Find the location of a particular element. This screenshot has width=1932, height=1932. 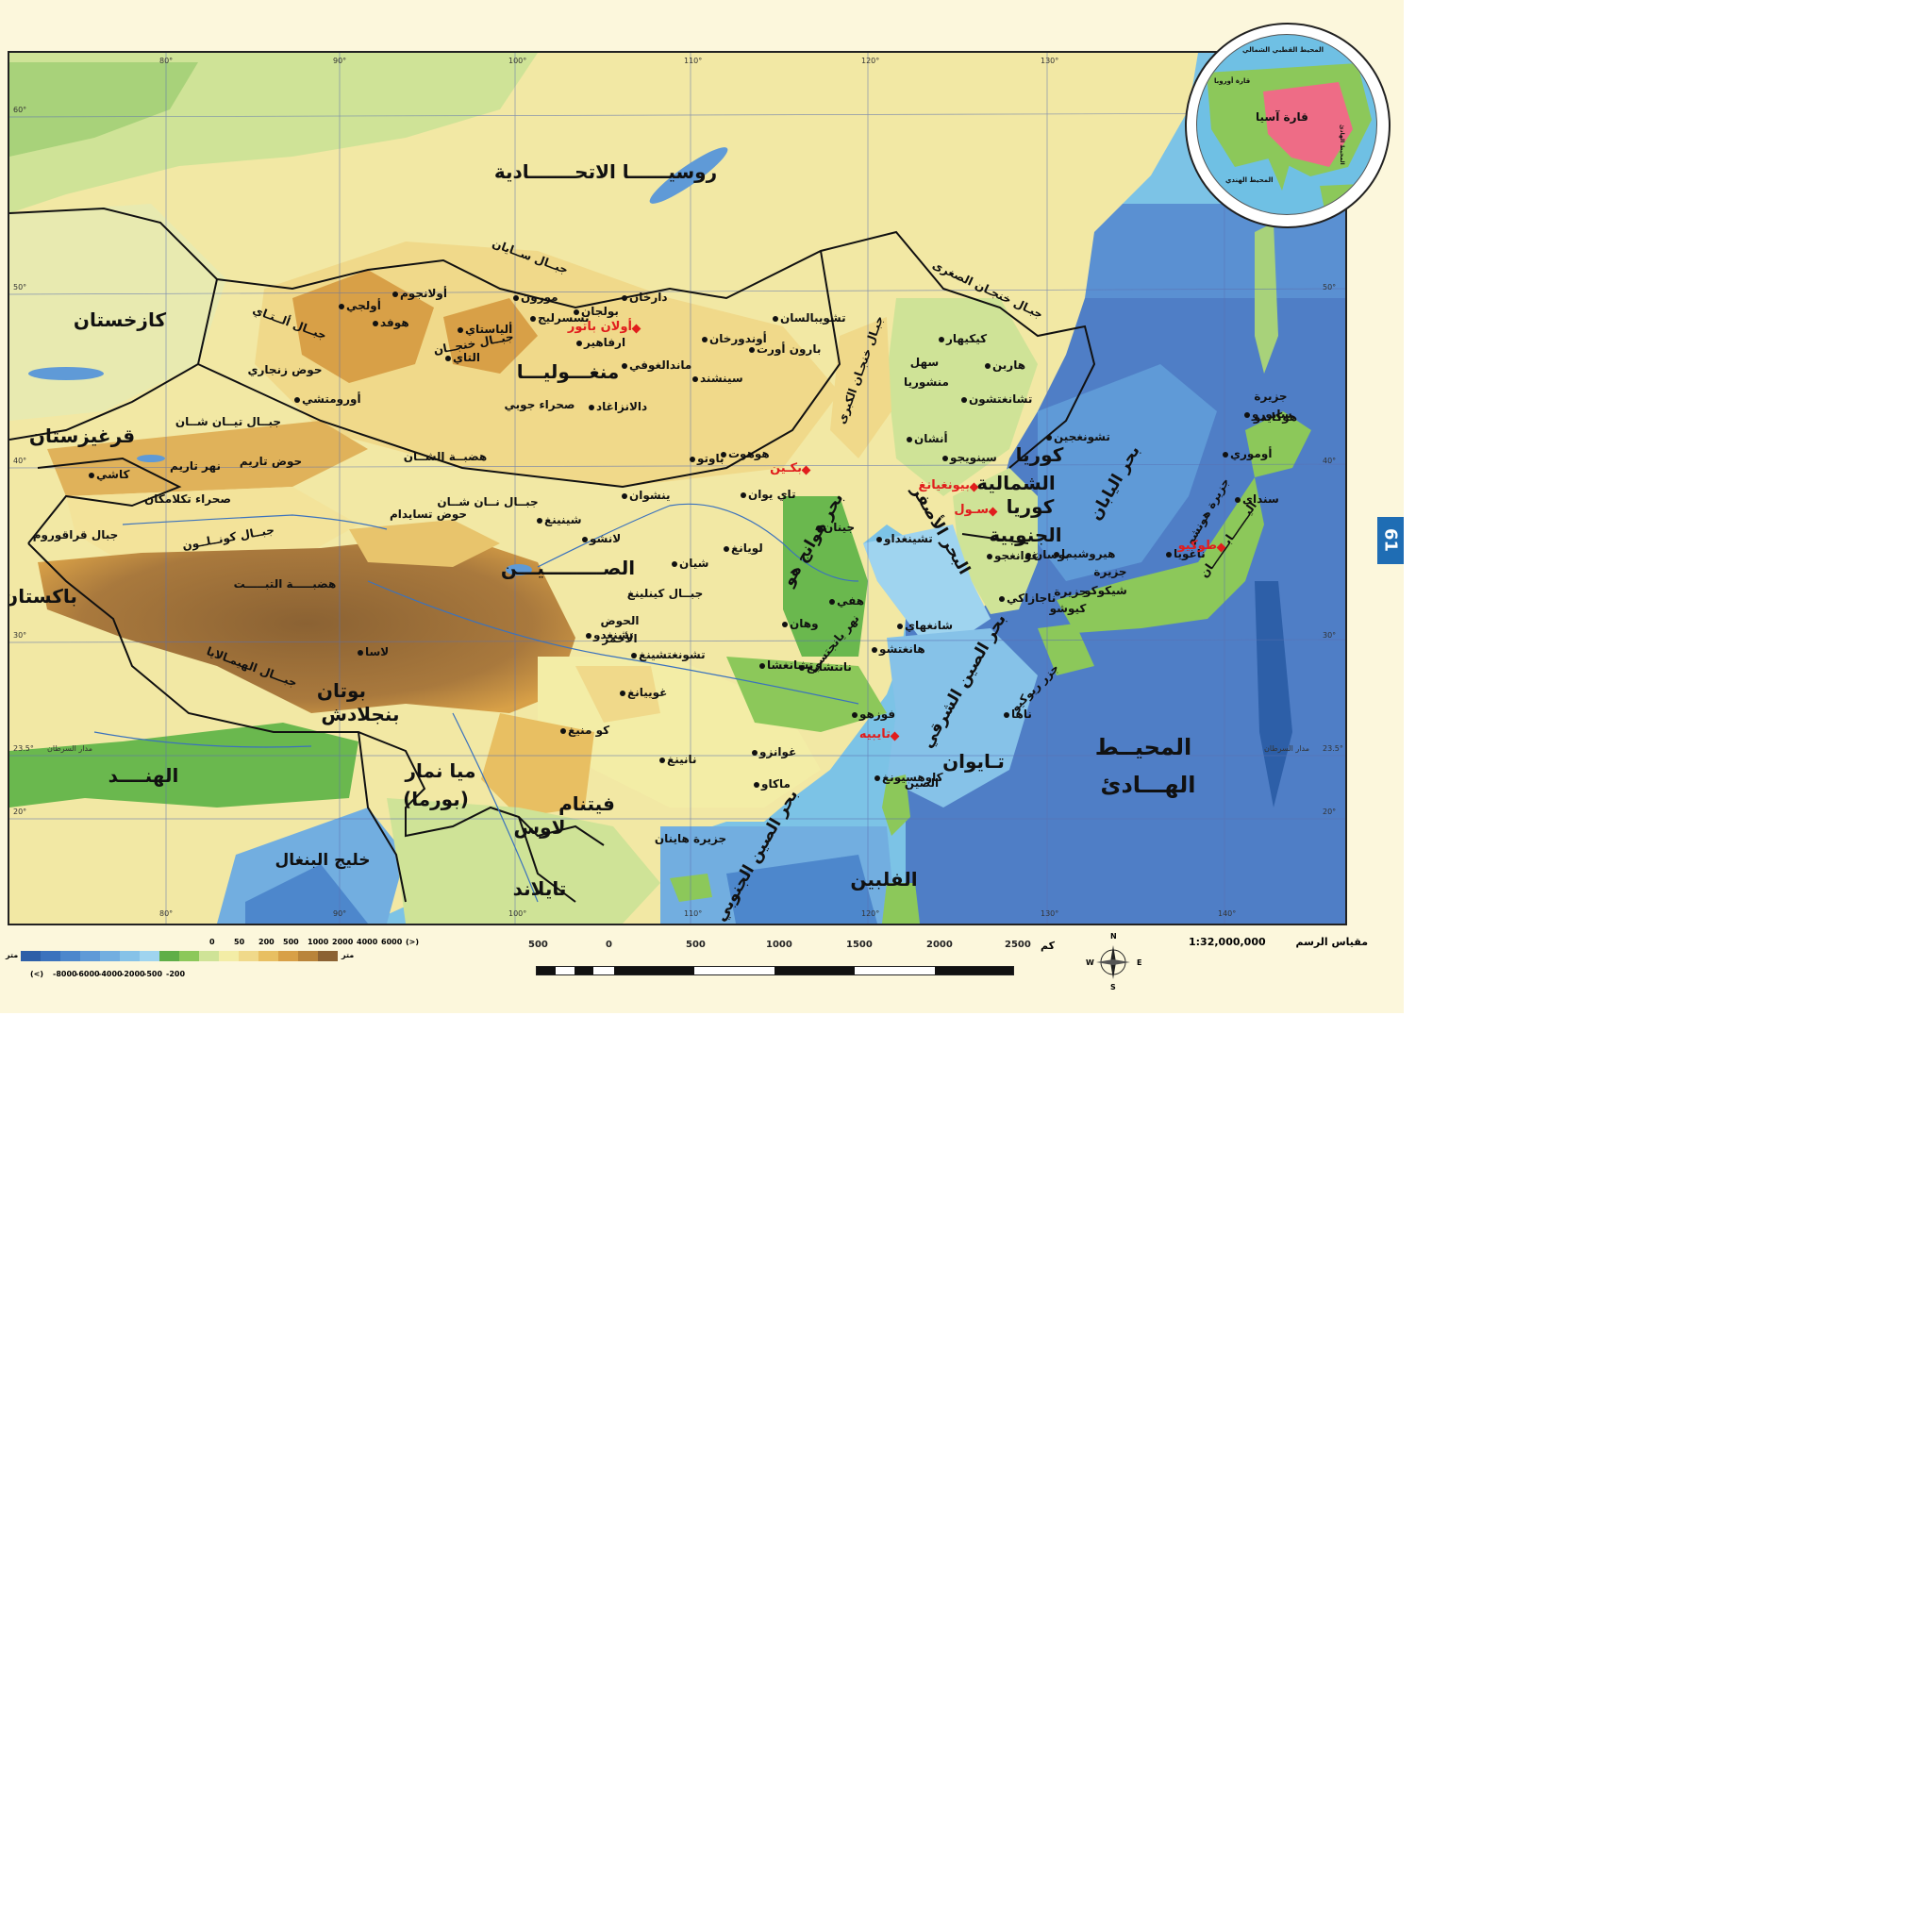

region-label: منشوريا is located at coordinates (926, 382).